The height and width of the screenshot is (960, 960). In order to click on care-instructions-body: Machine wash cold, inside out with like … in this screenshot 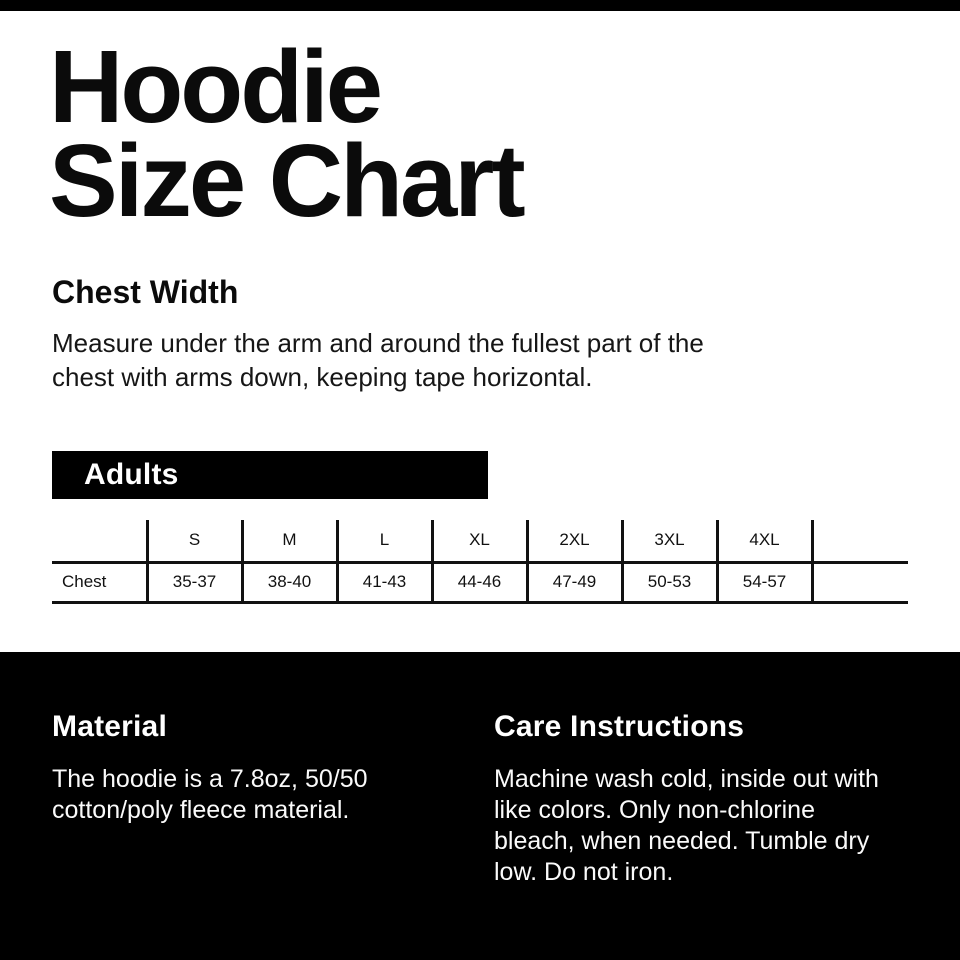, I will do `click(686, 825)`.